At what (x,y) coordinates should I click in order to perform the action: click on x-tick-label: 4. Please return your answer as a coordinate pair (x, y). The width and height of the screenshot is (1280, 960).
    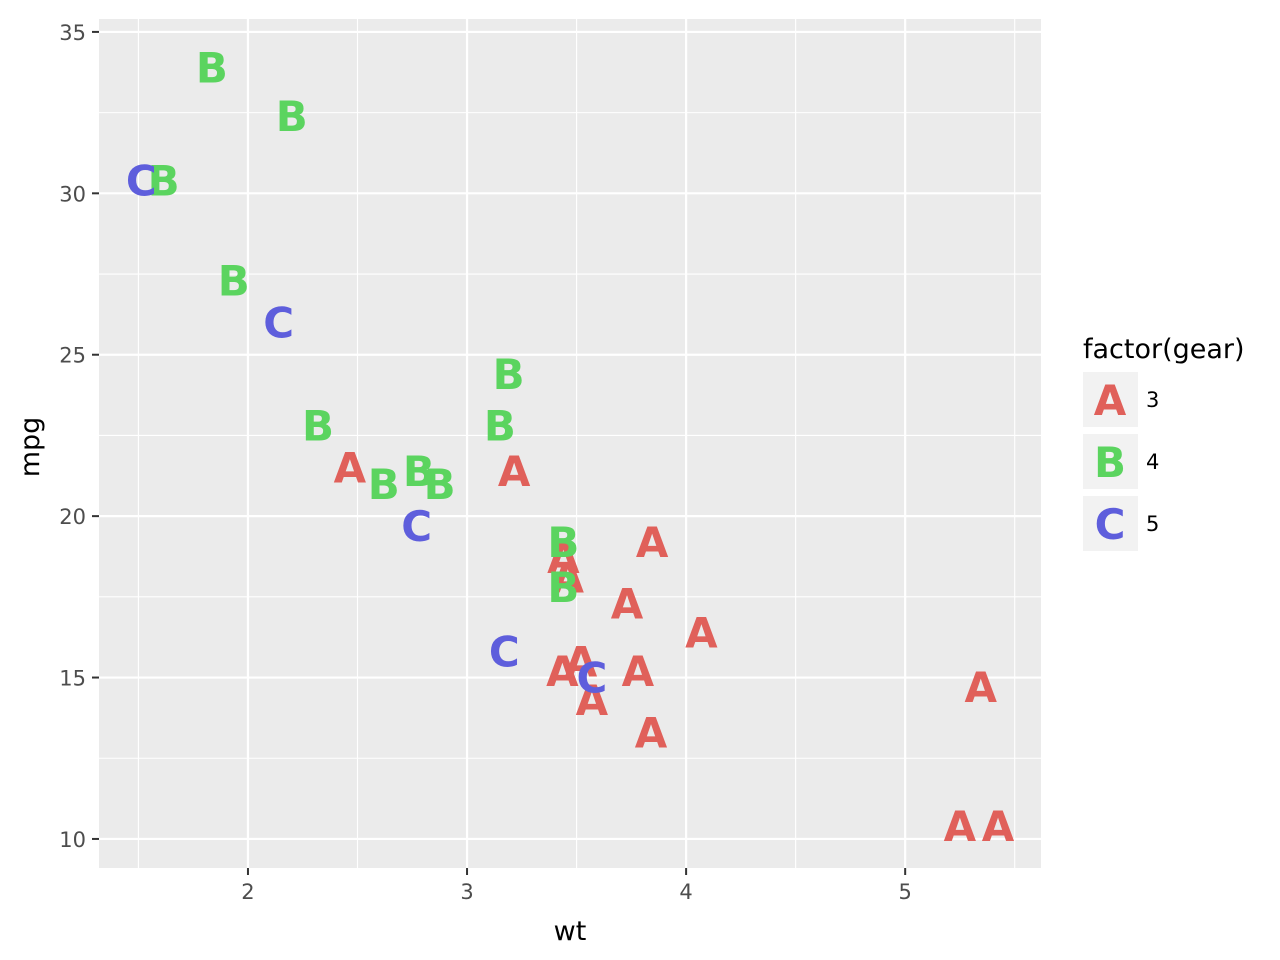
    Looking at the image, I should click on (685, 892).